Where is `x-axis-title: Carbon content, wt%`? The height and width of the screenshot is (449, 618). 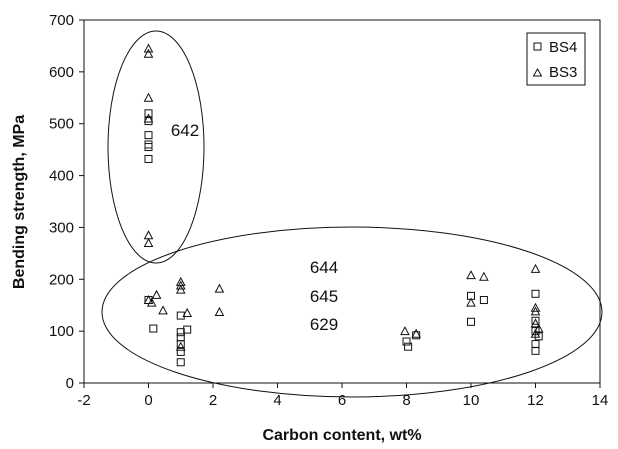 x-axis-title: Carbon content, wt% is located at coordinates (341, 435).